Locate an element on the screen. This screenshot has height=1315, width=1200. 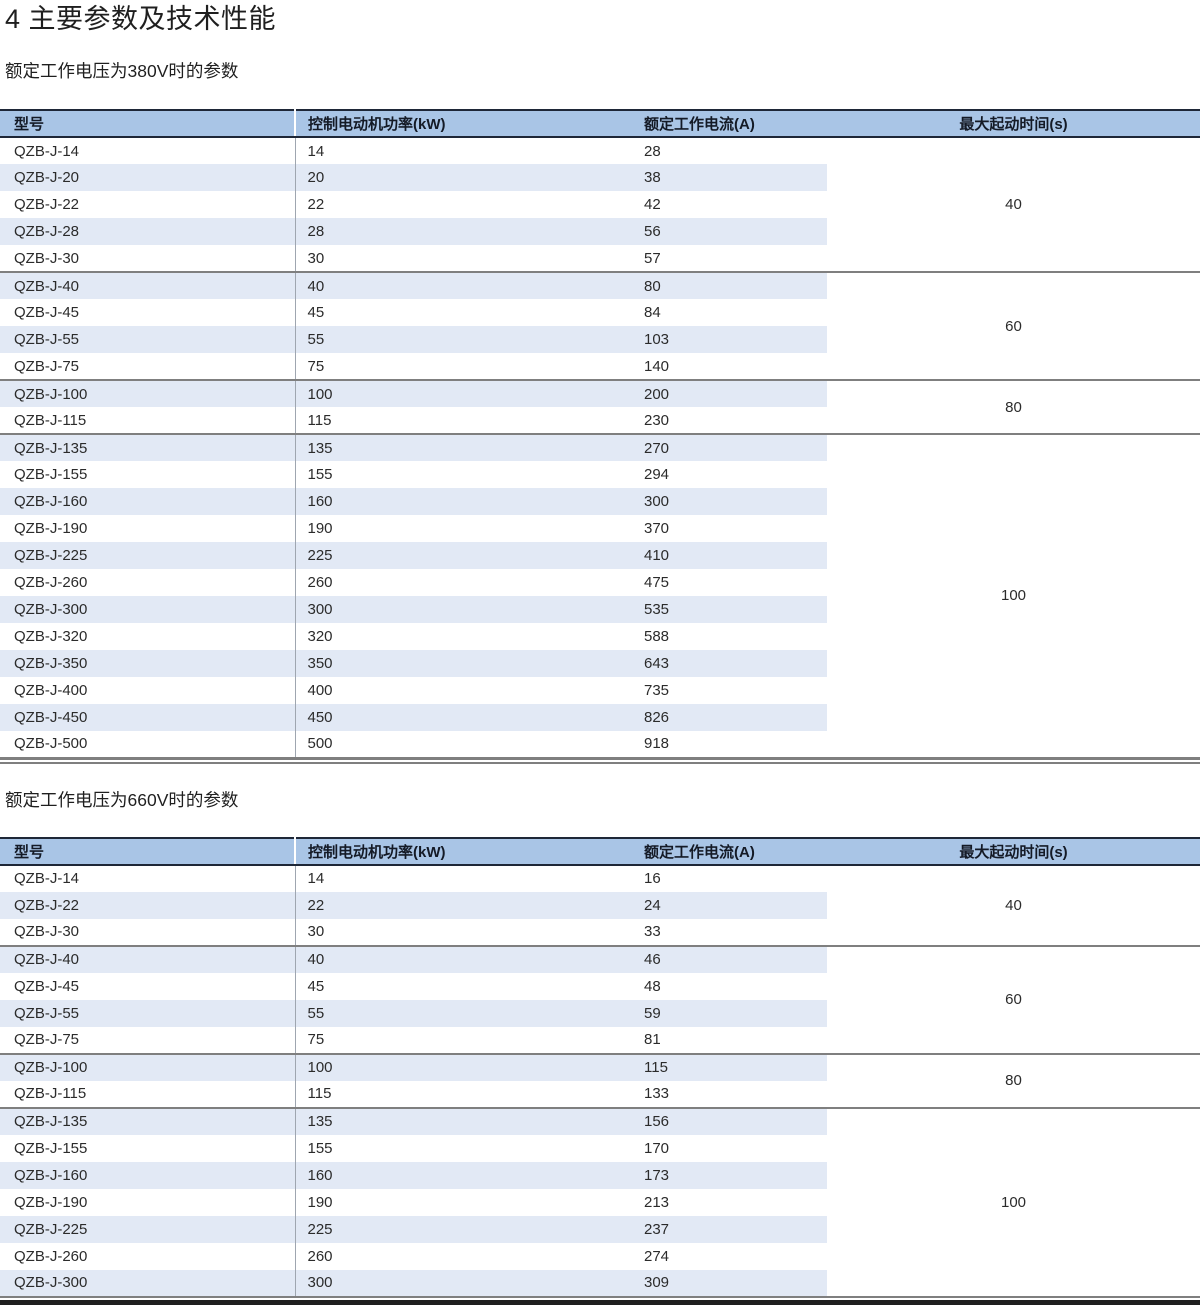
cell-motor-power: 20 is located at coordinates (463, 177).